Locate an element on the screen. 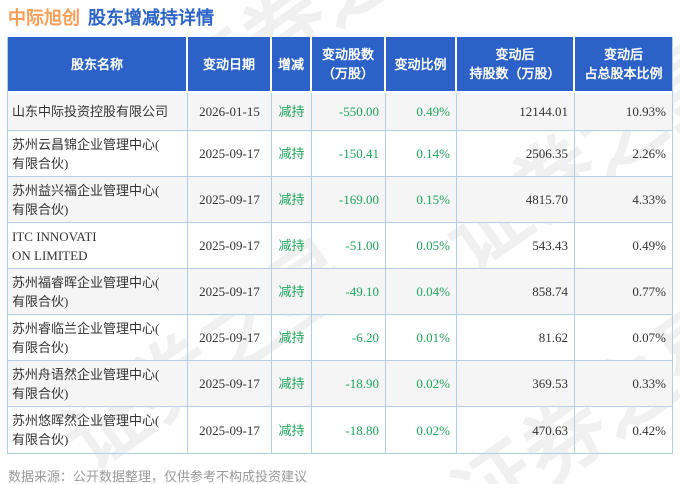  shares-after: 369.53 is located at coordinates (516, 384).